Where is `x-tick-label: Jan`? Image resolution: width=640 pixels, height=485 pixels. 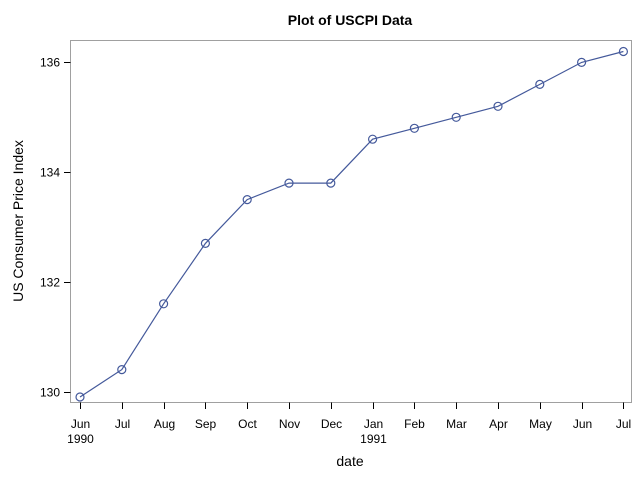 x-tick-label: Jan is located at coordinates (373, 424).